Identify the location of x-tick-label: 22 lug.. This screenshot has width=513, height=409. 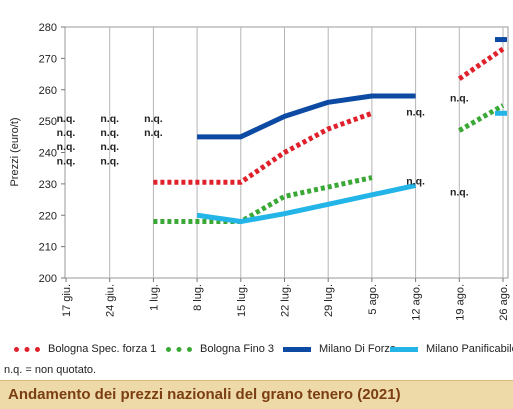
(286, 300).